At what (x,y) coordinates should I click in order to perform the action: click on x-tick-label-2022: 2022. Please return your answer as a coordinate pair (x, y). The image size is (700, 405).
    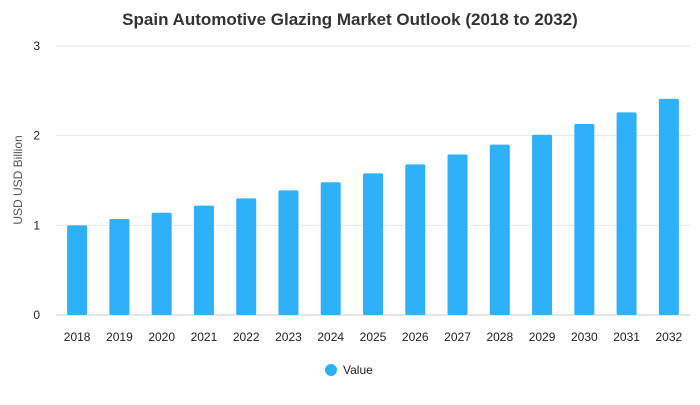
    Looking at the image, I should click on (246, 337).